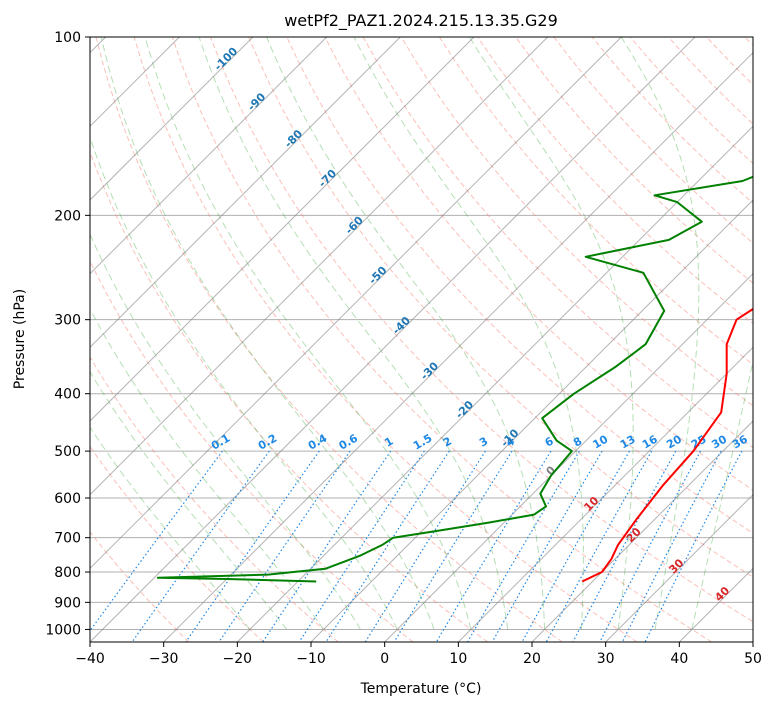 Image resolution: width=775 pixels, height=708 pixels. What do you see at coordinates (722, 594) in the screenshot?
I see `isotherm-label: 40` at bounding box center [722, 594].